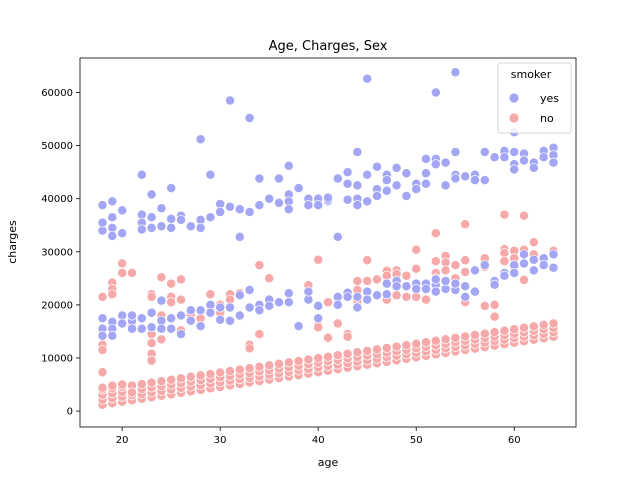 The width and height of the screenshot is (640, 480). What do you see at coordinates (122, 440) in the screenshot?
I see `x-tick-label: 20` at bounding box center [122, 440].